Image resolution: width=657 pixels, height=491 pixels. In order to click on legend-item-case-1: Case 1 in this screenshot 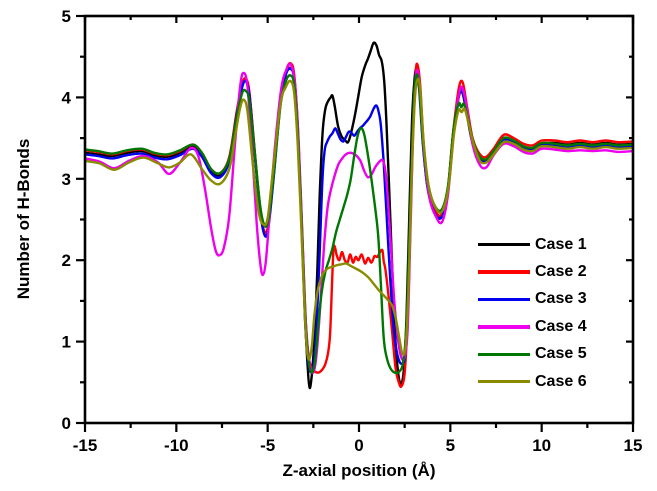, I will do `click(532, 244)`.